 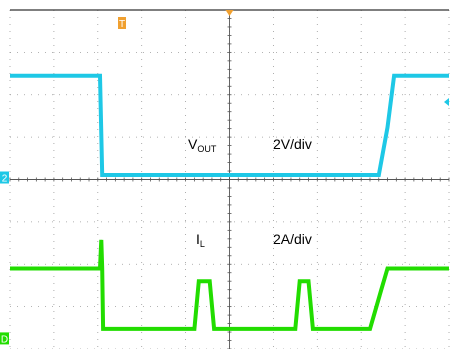 I want to click on channel-marker-vout: 2, so click(x=4, y=178).